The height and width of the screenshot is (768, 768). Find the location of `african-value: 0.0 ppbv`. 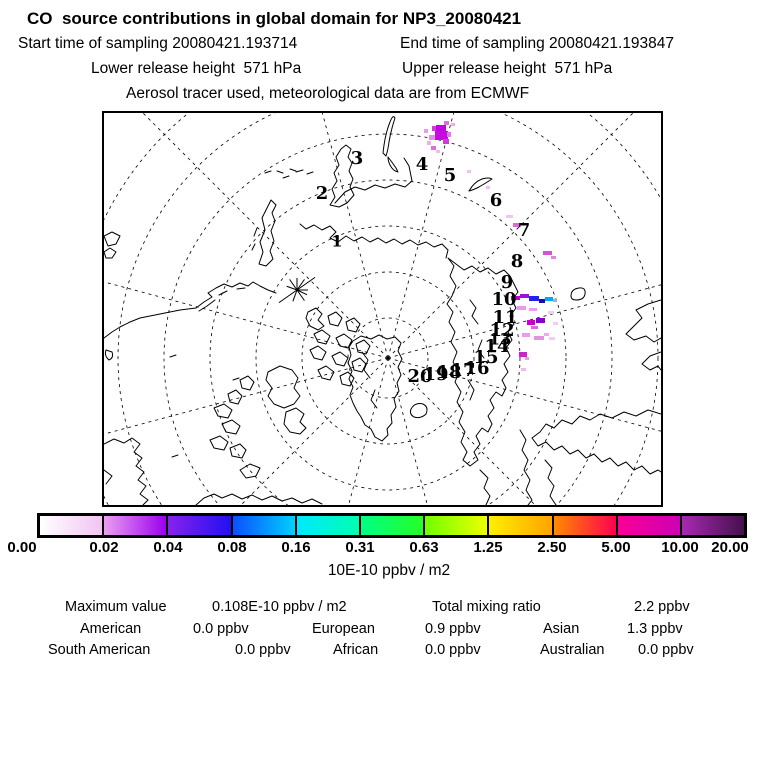

african-value: 0.0 ppbv is located at coordinates (453, 650).